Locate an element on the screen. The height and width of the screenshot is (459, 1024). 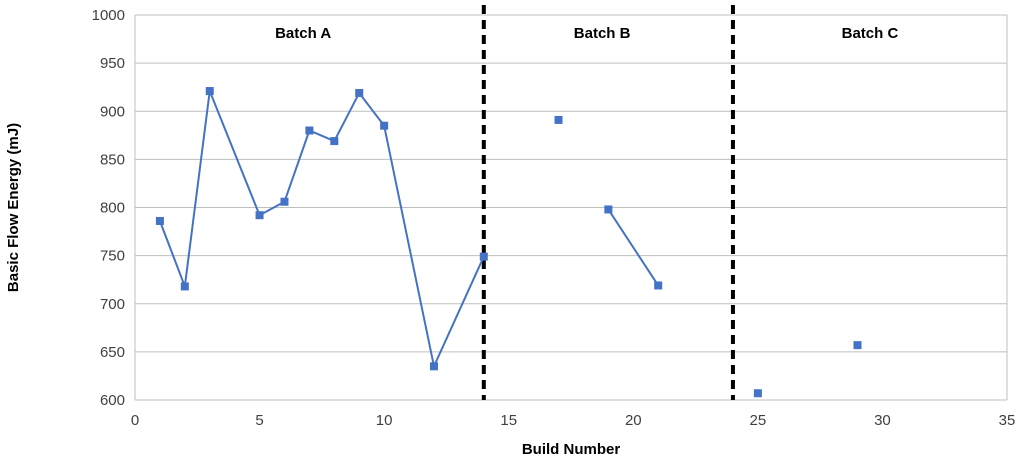
batch-label: Batch B is located at coordinates (602, 33).